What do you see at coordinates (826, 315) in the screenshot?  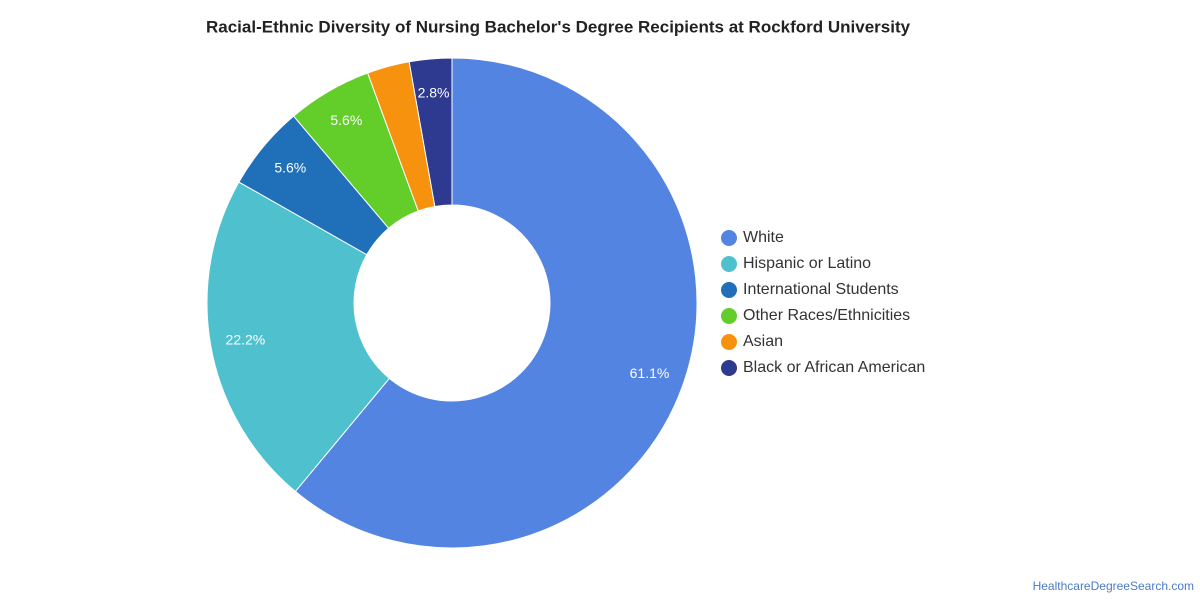 I see `legend-label: Other Races/Ethnicities` at bounding box center [826, 315].